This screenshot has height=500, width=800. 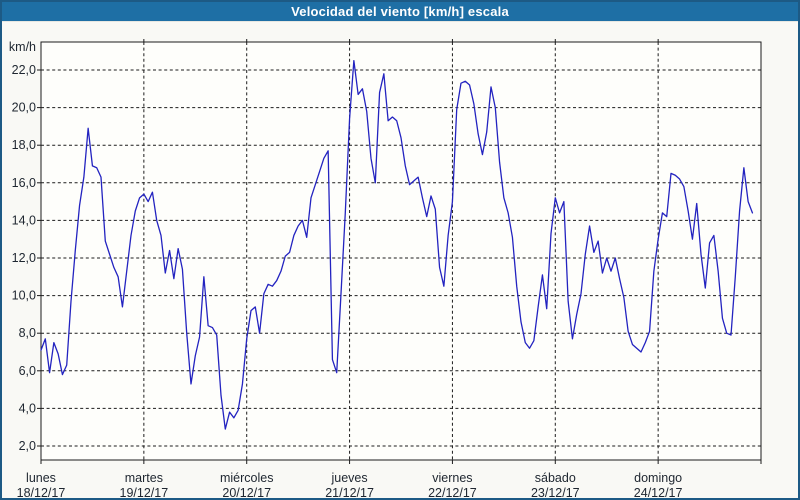 I want to click on y-tick-label: 16,0, so click(x=24, y=183).